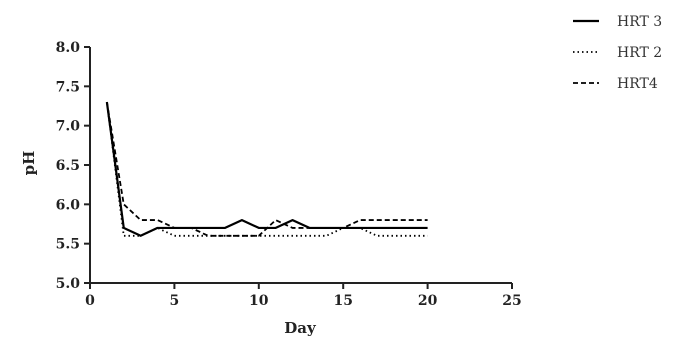  I want to click on x-tick-label: 15, so click(342, 301).